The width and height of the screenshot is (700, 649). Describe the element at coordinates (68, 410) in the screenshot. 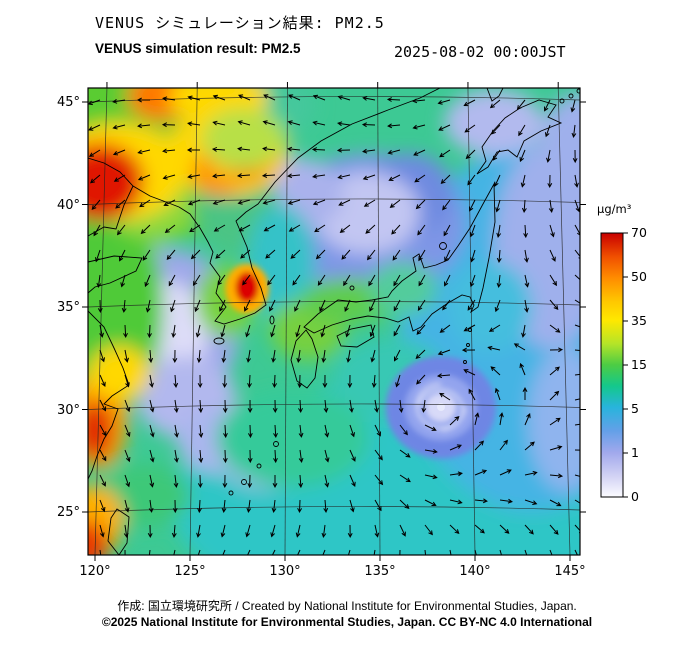

I see `y-tick-30: 30°` at that location.